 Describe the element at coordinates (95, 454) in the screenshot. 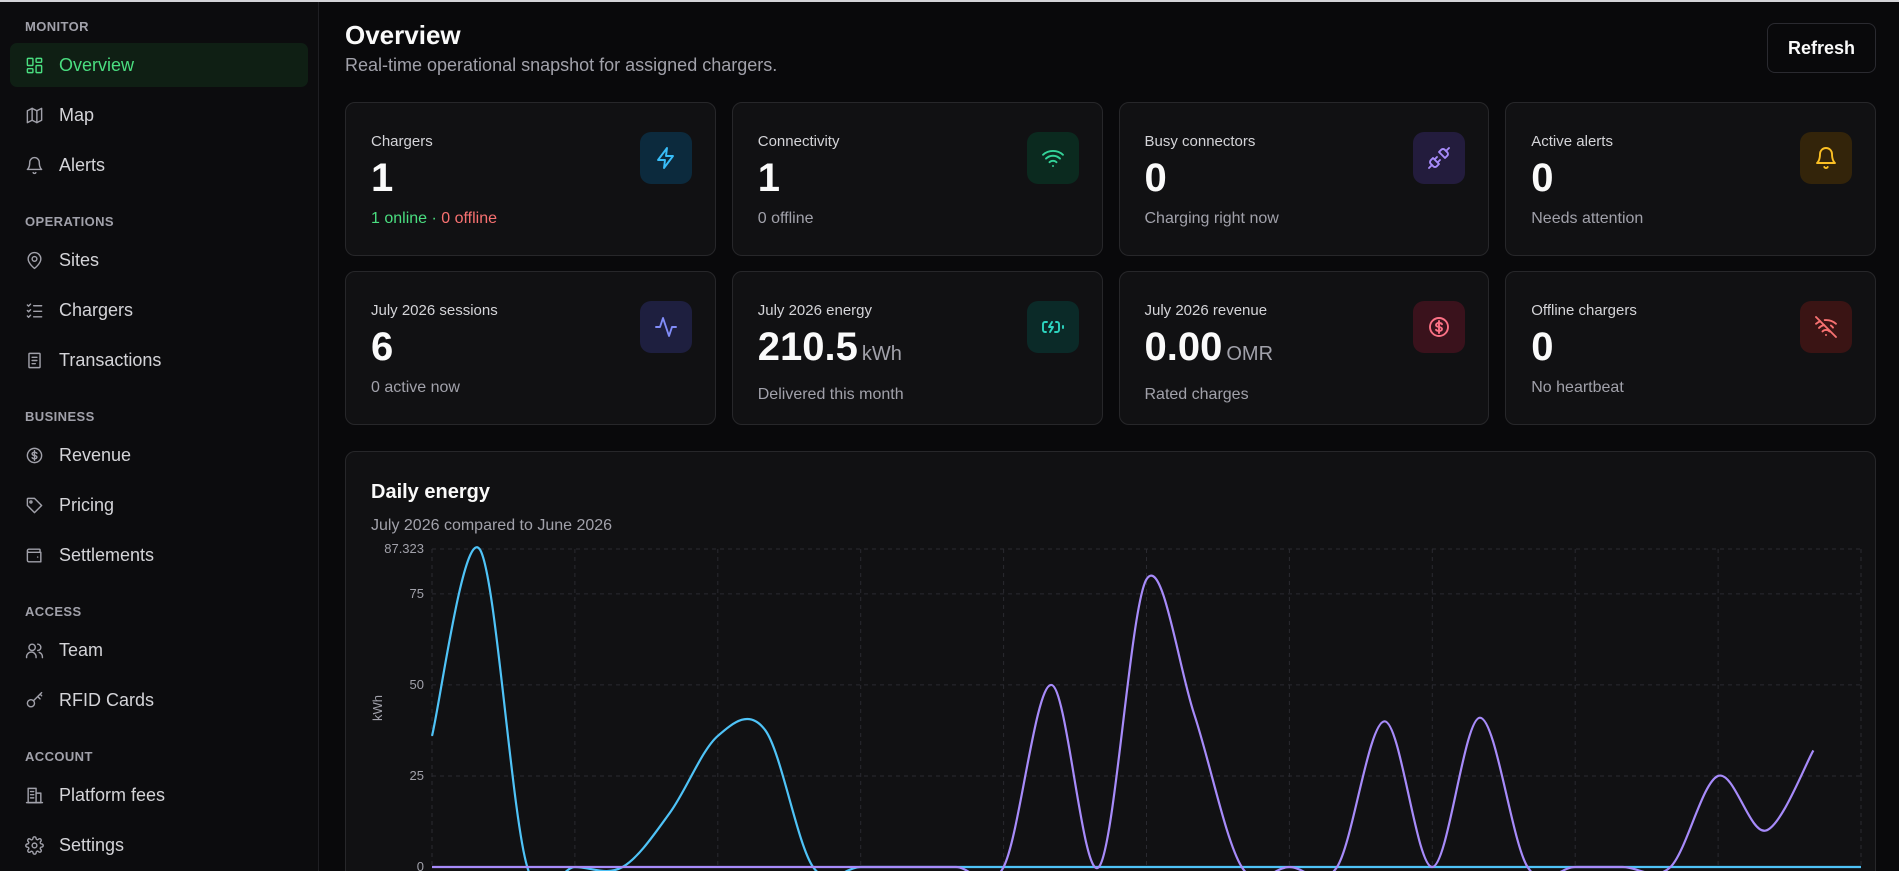

I see `sidebar-item-label: Revenue` at that location.